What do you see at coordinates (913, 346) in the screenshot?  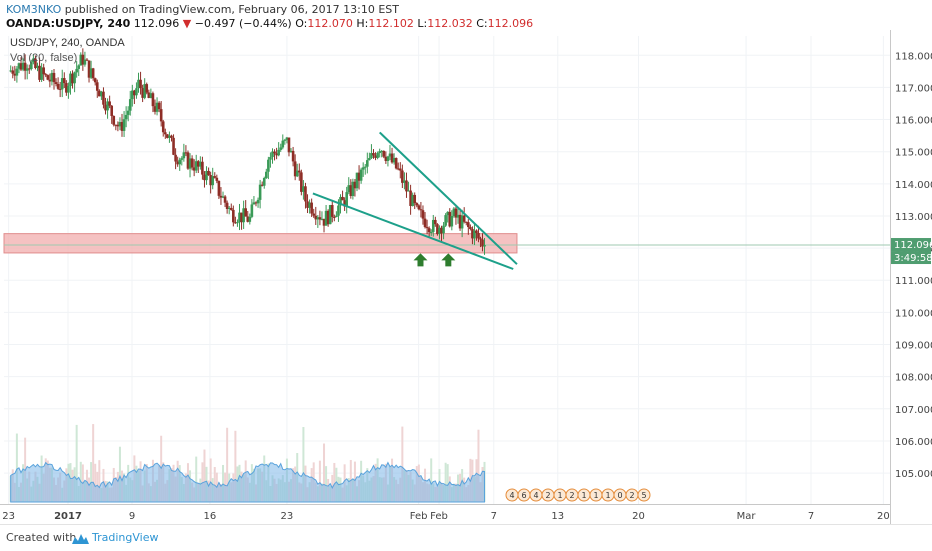 I see `price-tick-label: 109.000` at bounding box center [913, 346].